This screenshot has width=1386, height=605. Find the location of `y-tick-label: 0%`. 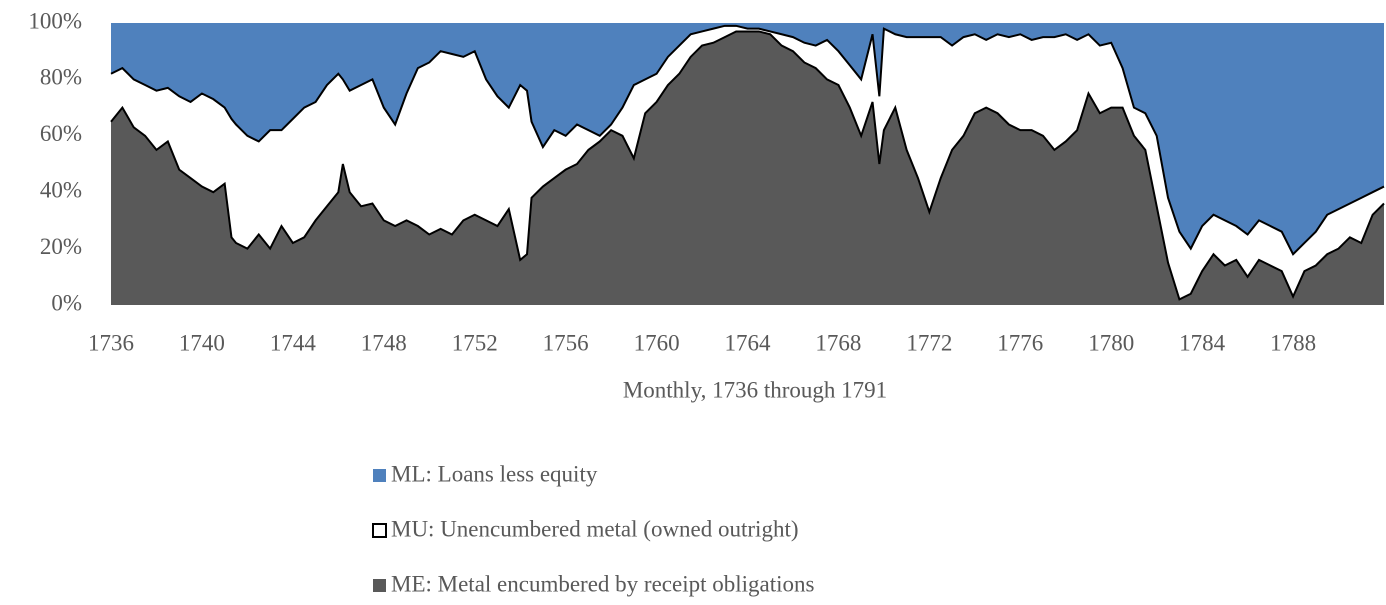

y-tick-label: 0% is located at coordinates (66, 302).